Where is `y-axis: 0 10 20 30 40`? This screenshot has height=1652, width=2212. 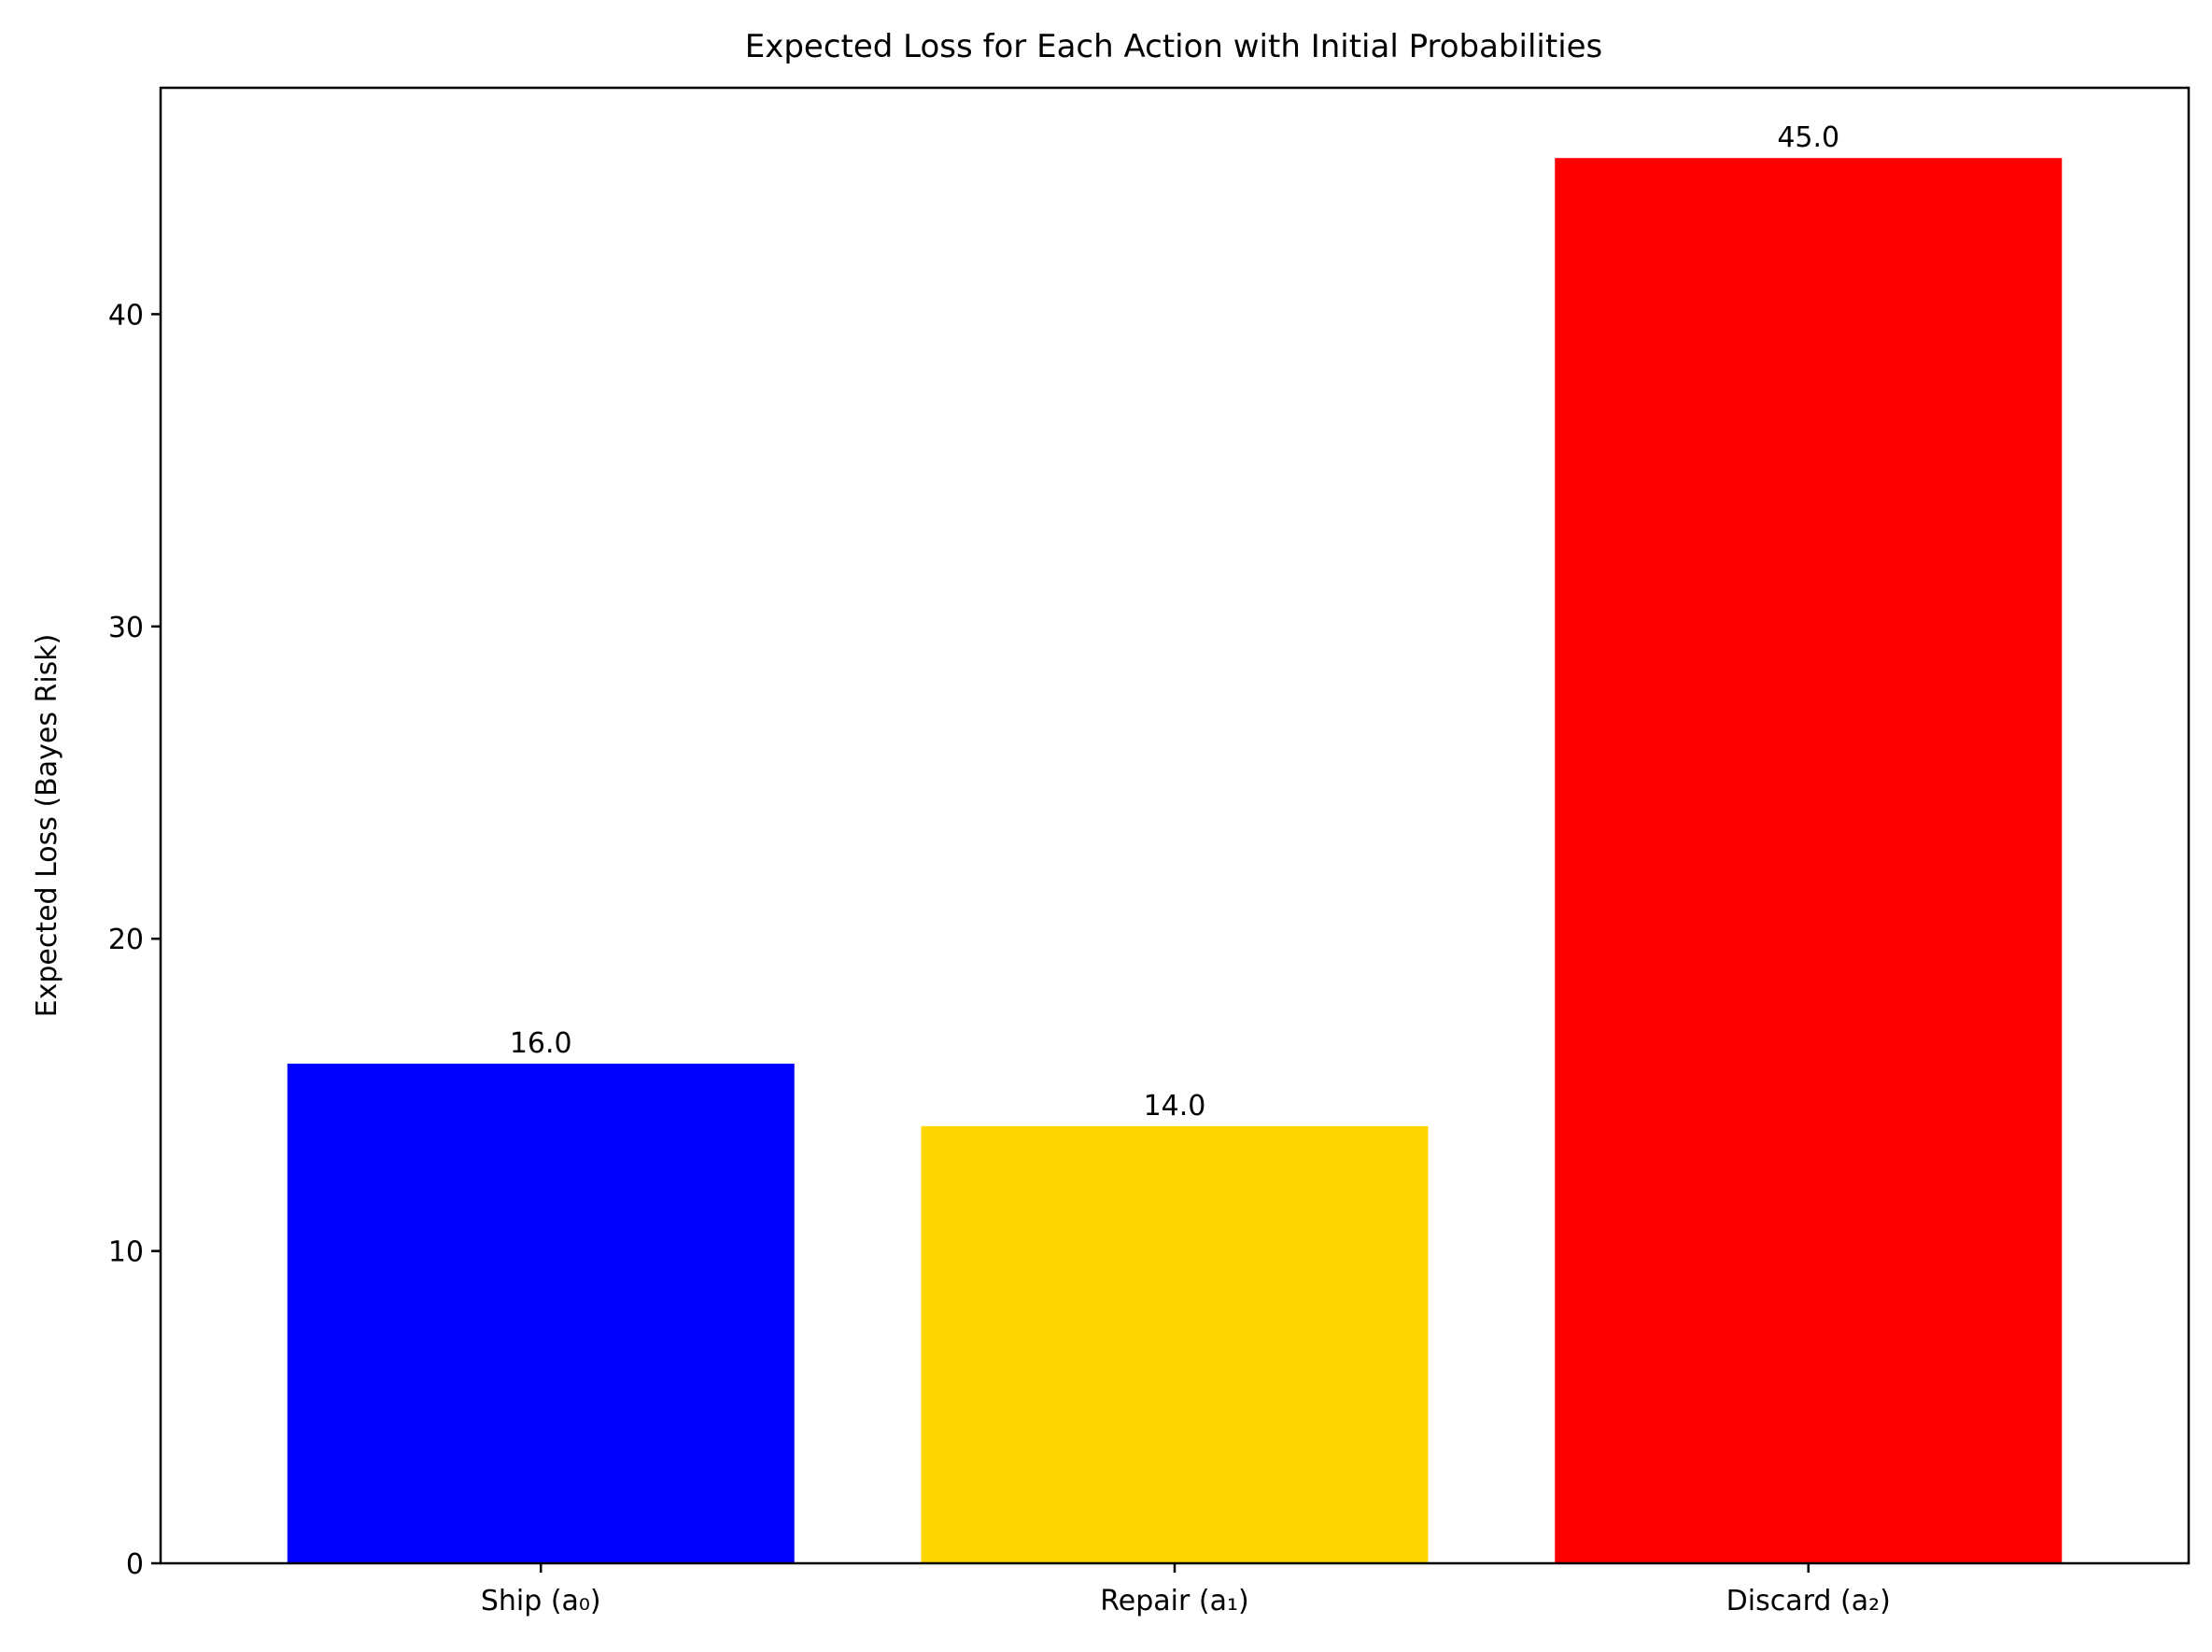 y-axis: 0 10 20 30 40 is located at coordinates (134, 940).